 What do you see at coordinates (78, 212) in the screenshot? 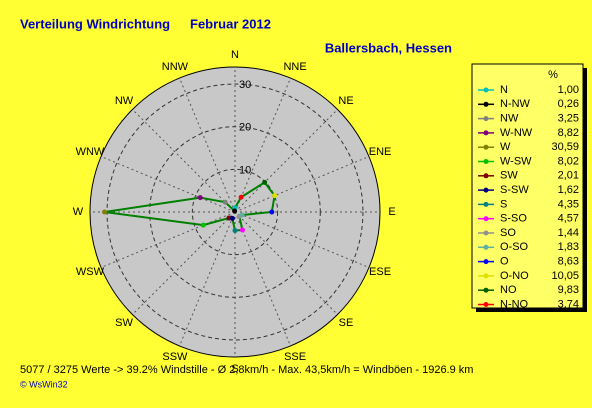
I see `direction-label: W` at bounding box center [78, 212].